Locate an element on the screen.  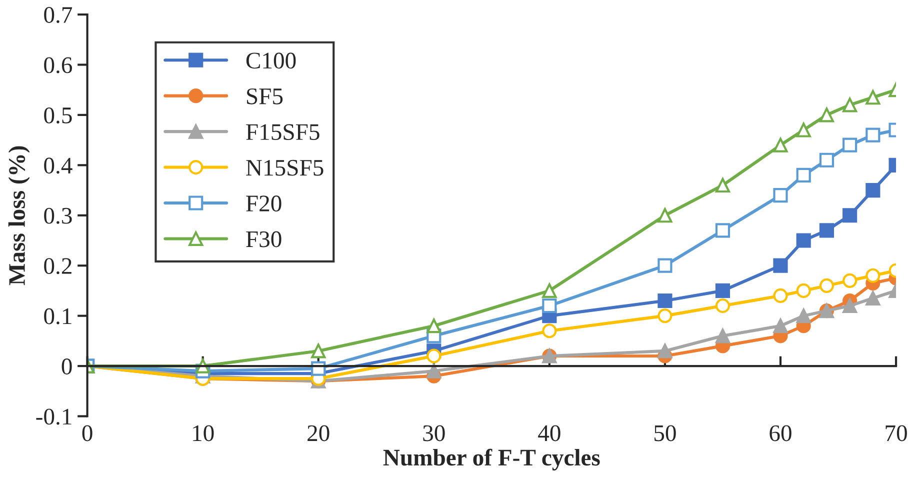
x-tick-label: 50 is located at coordinates (665, 433).